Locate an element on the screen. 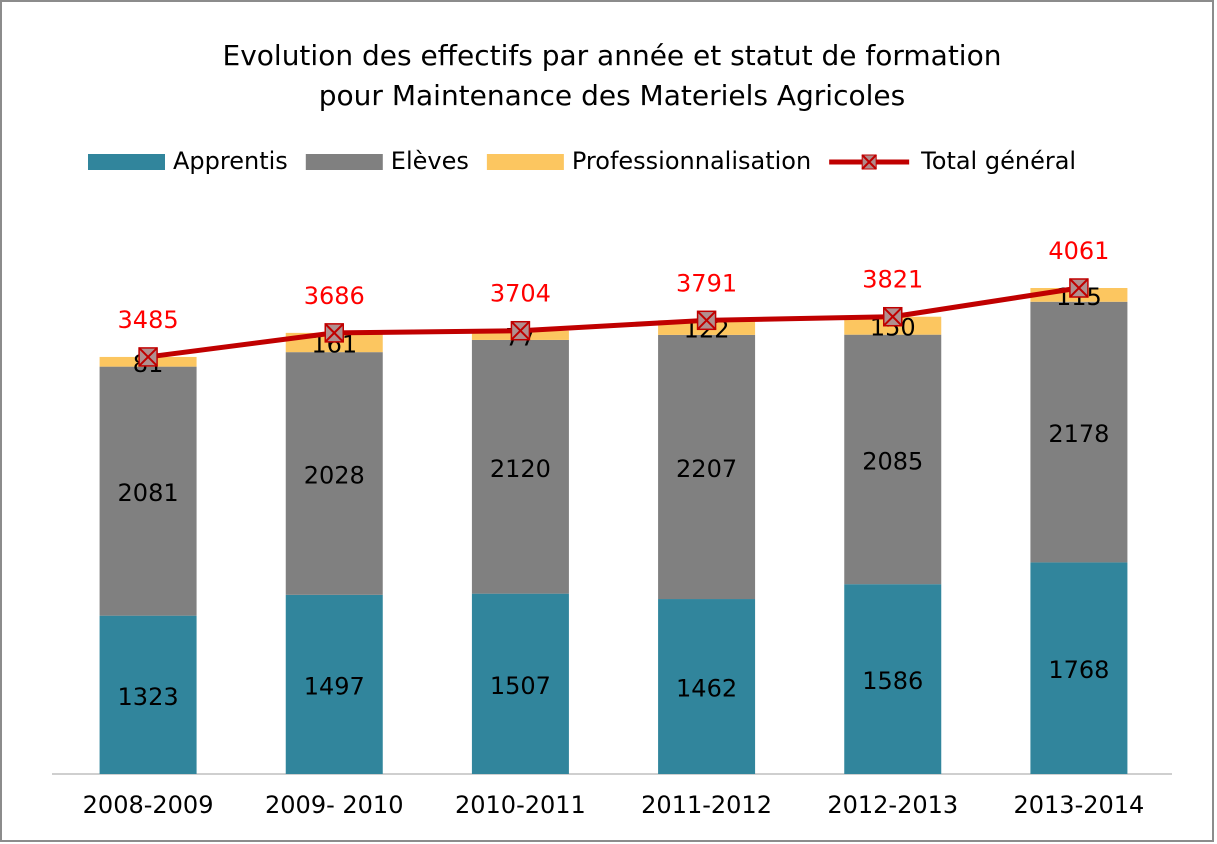 The image size is (1217, 844). data-label: 2028 is located at coordinates (334, 475).